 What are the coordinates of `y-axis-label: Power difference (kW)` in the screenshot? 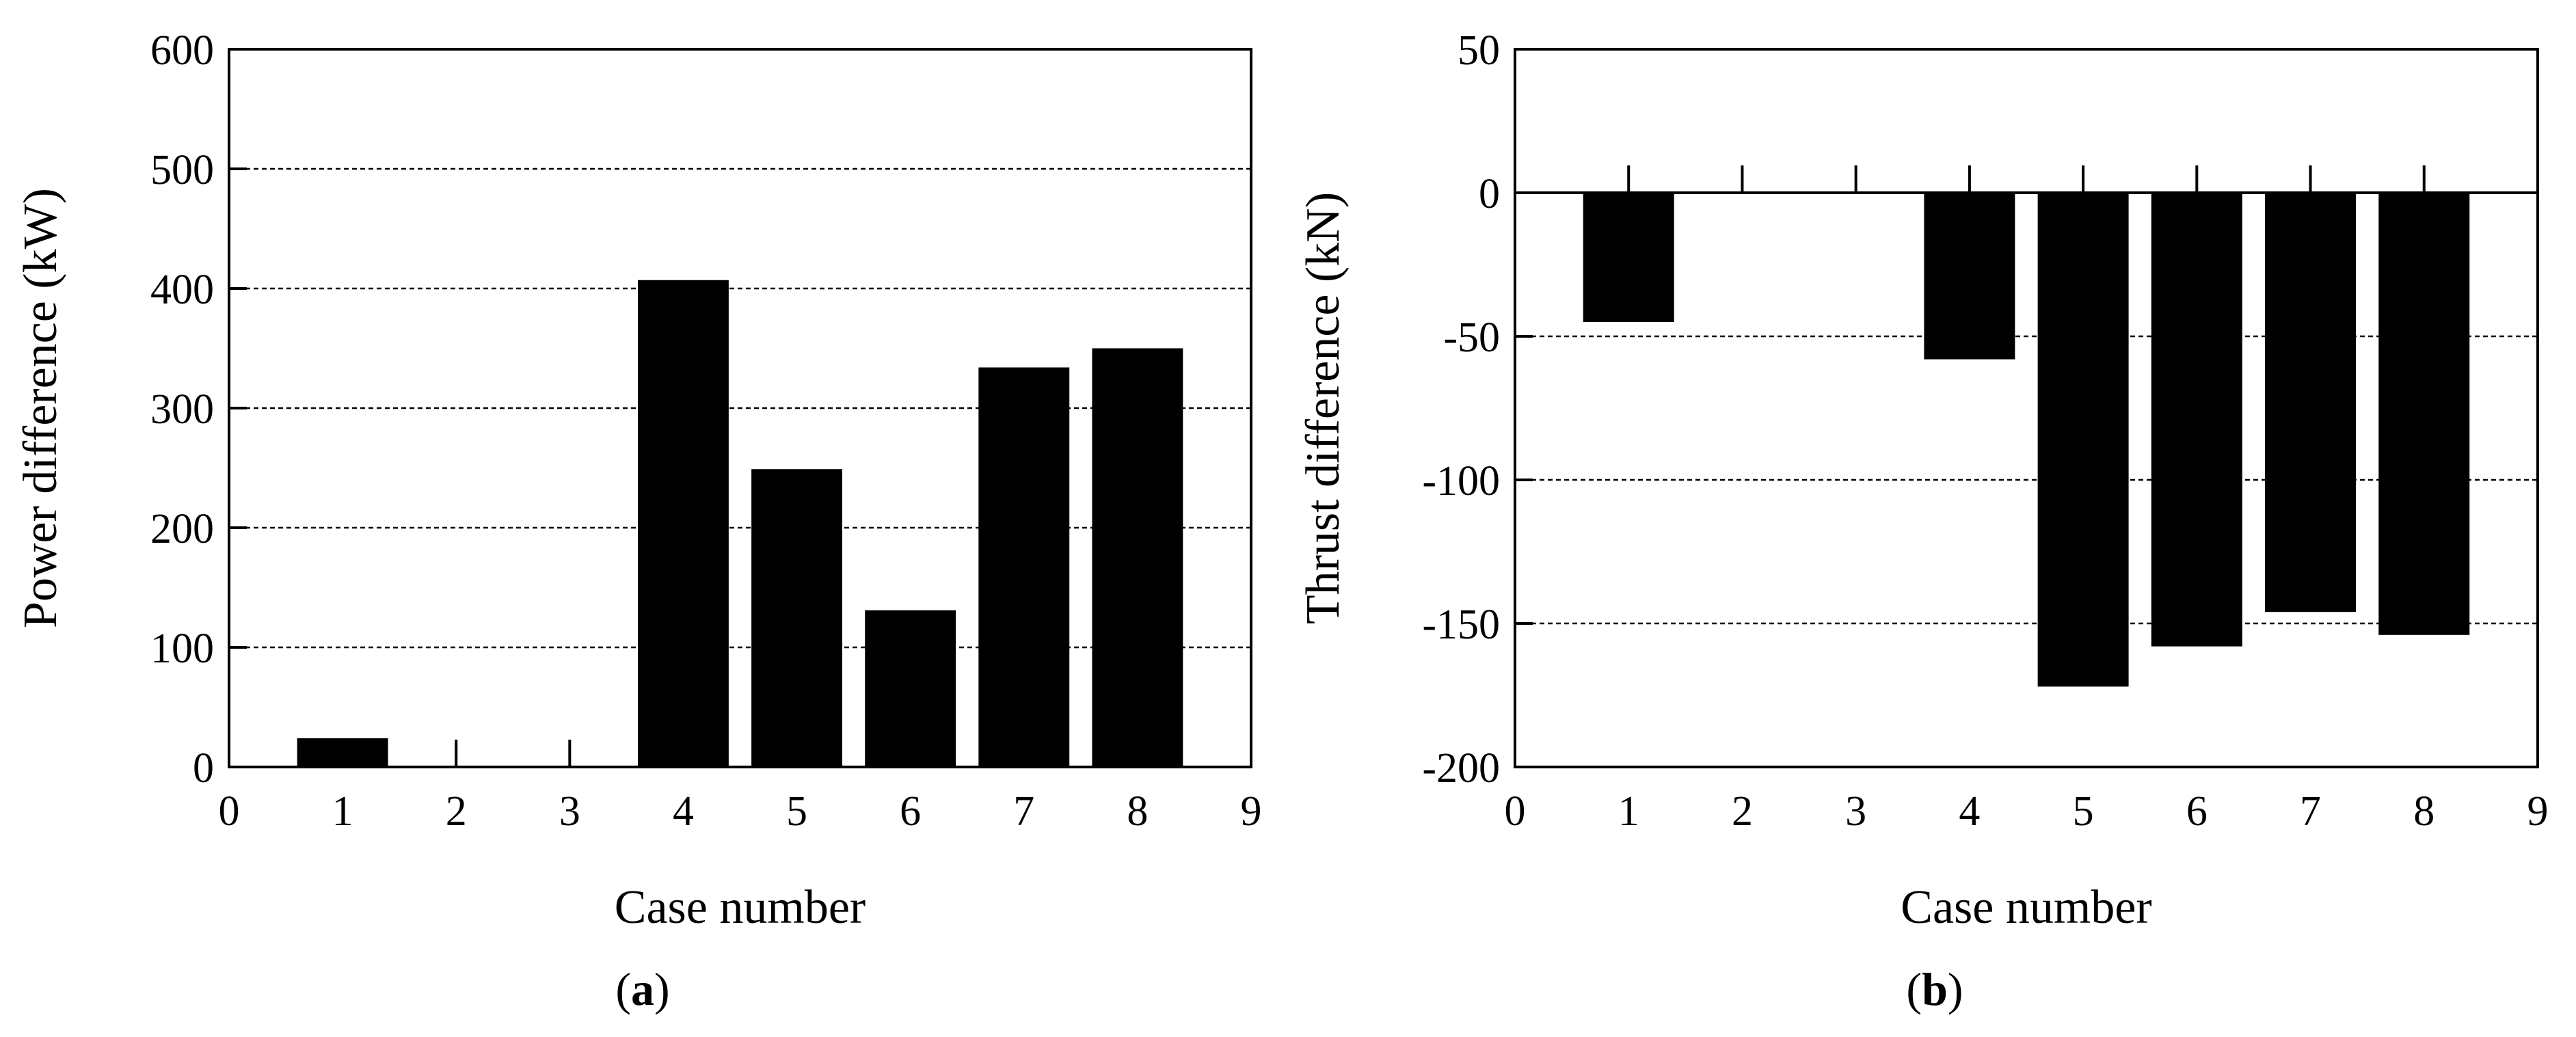 It's located at (40, 408).